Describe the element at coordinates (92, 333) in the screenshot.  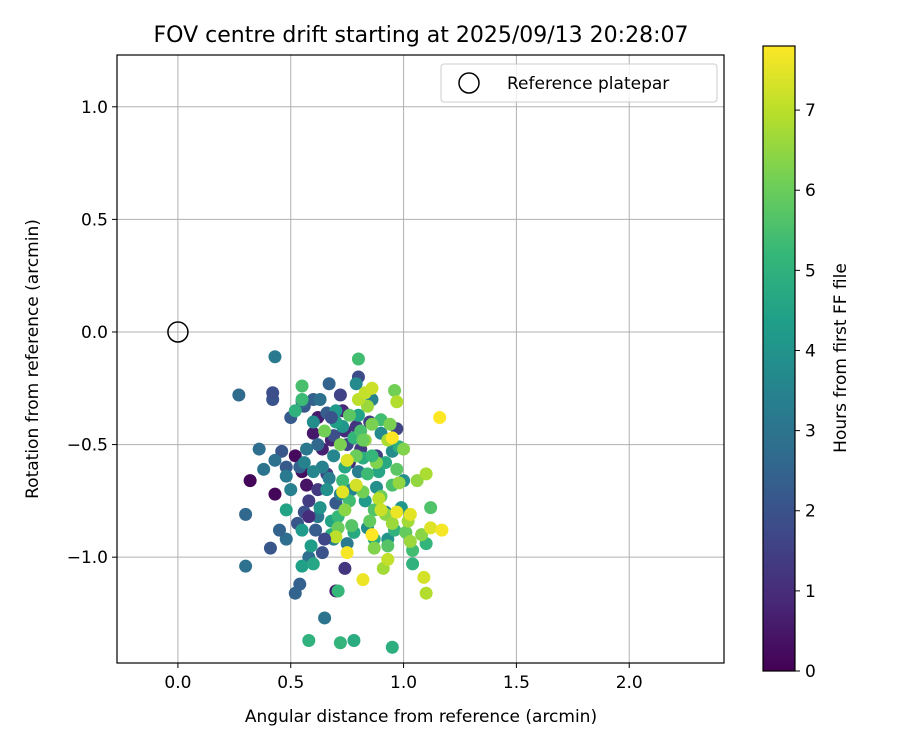
I see `y-axis-ticks: −1.0 −0.5 0.0 0.5 1.0` at that location.